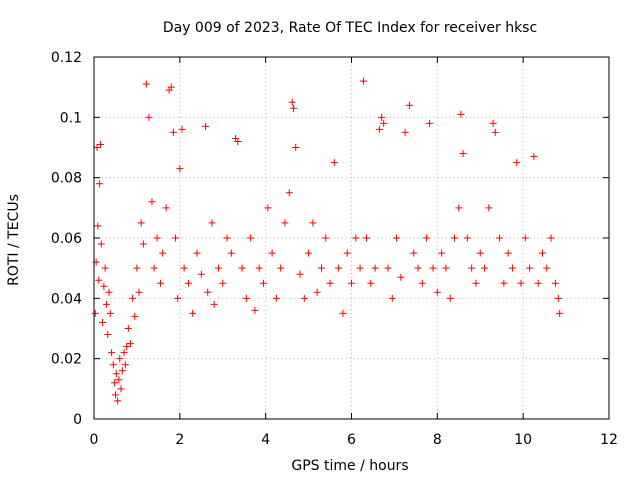 The width and height of the screenshot is (640, 480). Describe the element at coordinates (437, 440) in the screenshot. I see `x-tick-label: 8` at that location.